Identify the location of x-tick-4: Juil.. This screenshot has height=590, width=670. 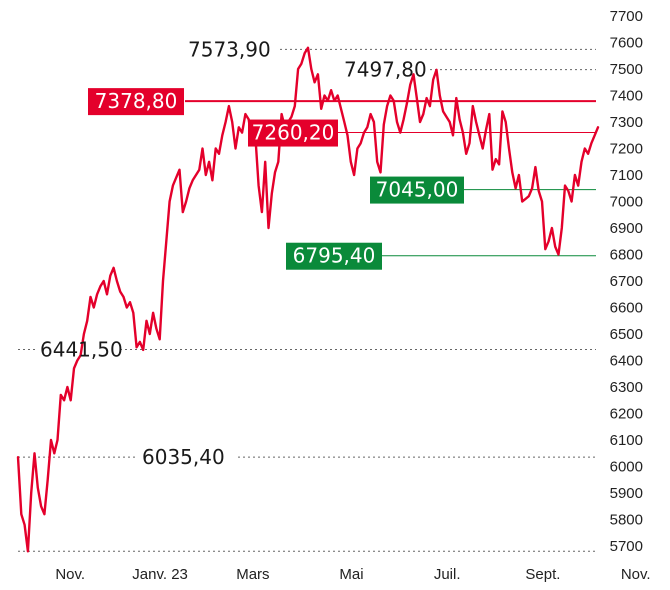
(447, 574).